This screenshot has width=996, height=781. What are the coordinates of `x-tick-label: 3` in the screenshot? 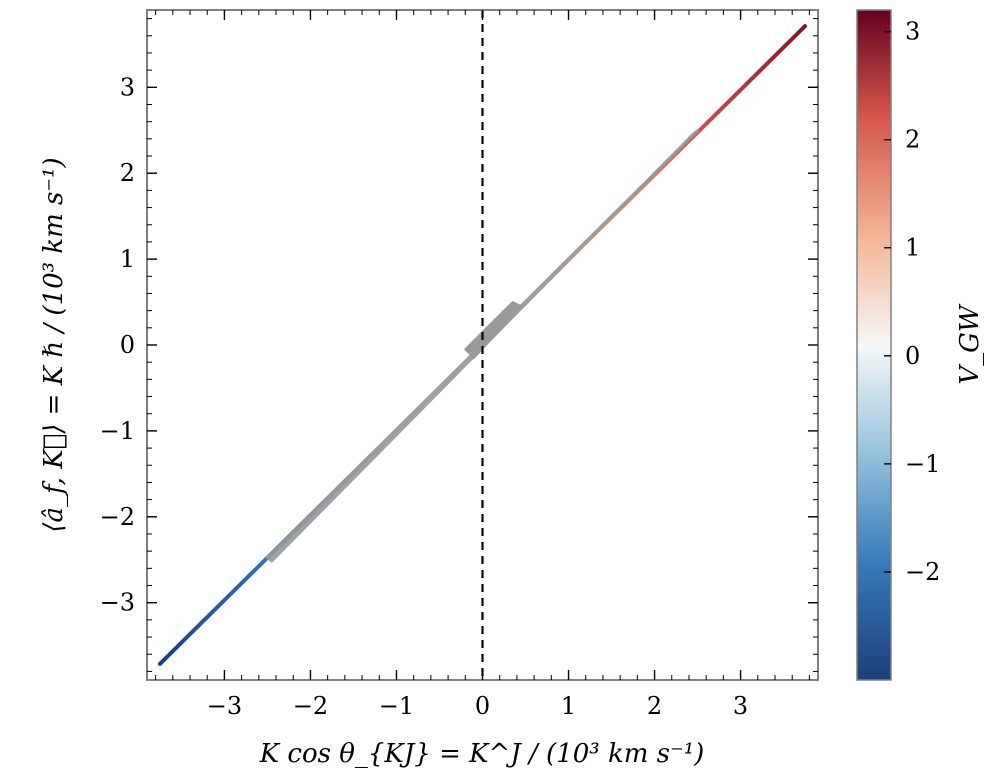 It's located at (740, 706).